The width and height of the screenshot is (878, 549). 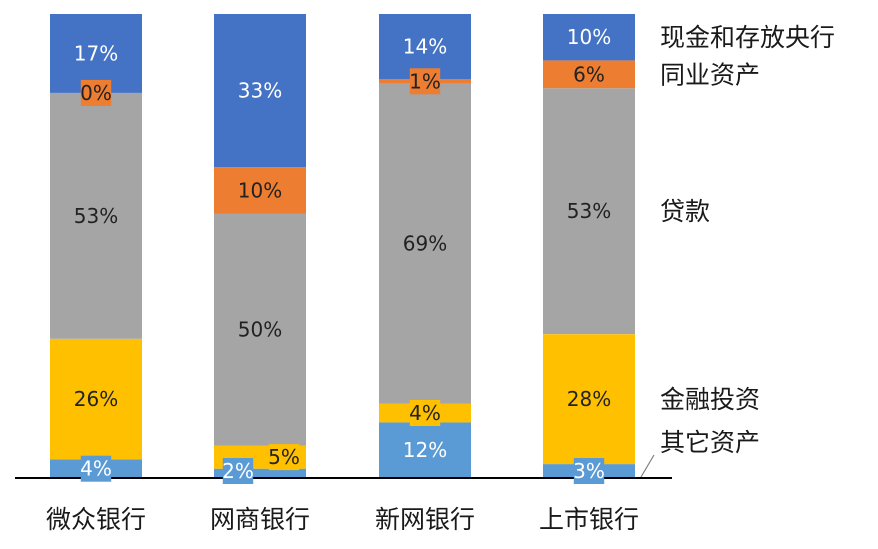 I want to click on x-tick-label: 上市银行, so click(x=589, y=519).